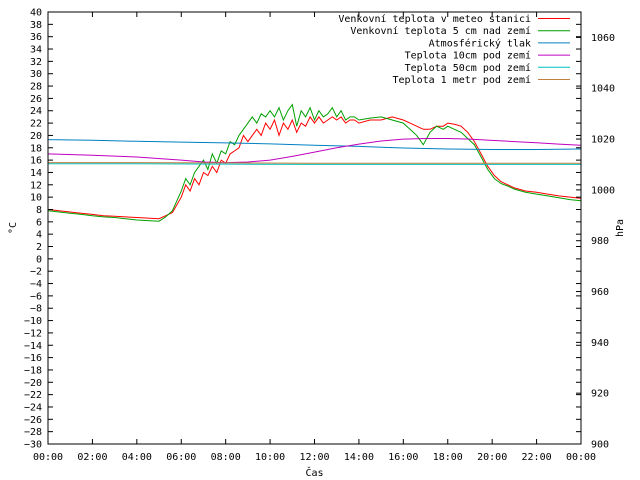 This screenshot has width=640, height=480. I want to click on y-tick-label-left: 24, so click(36, 111).